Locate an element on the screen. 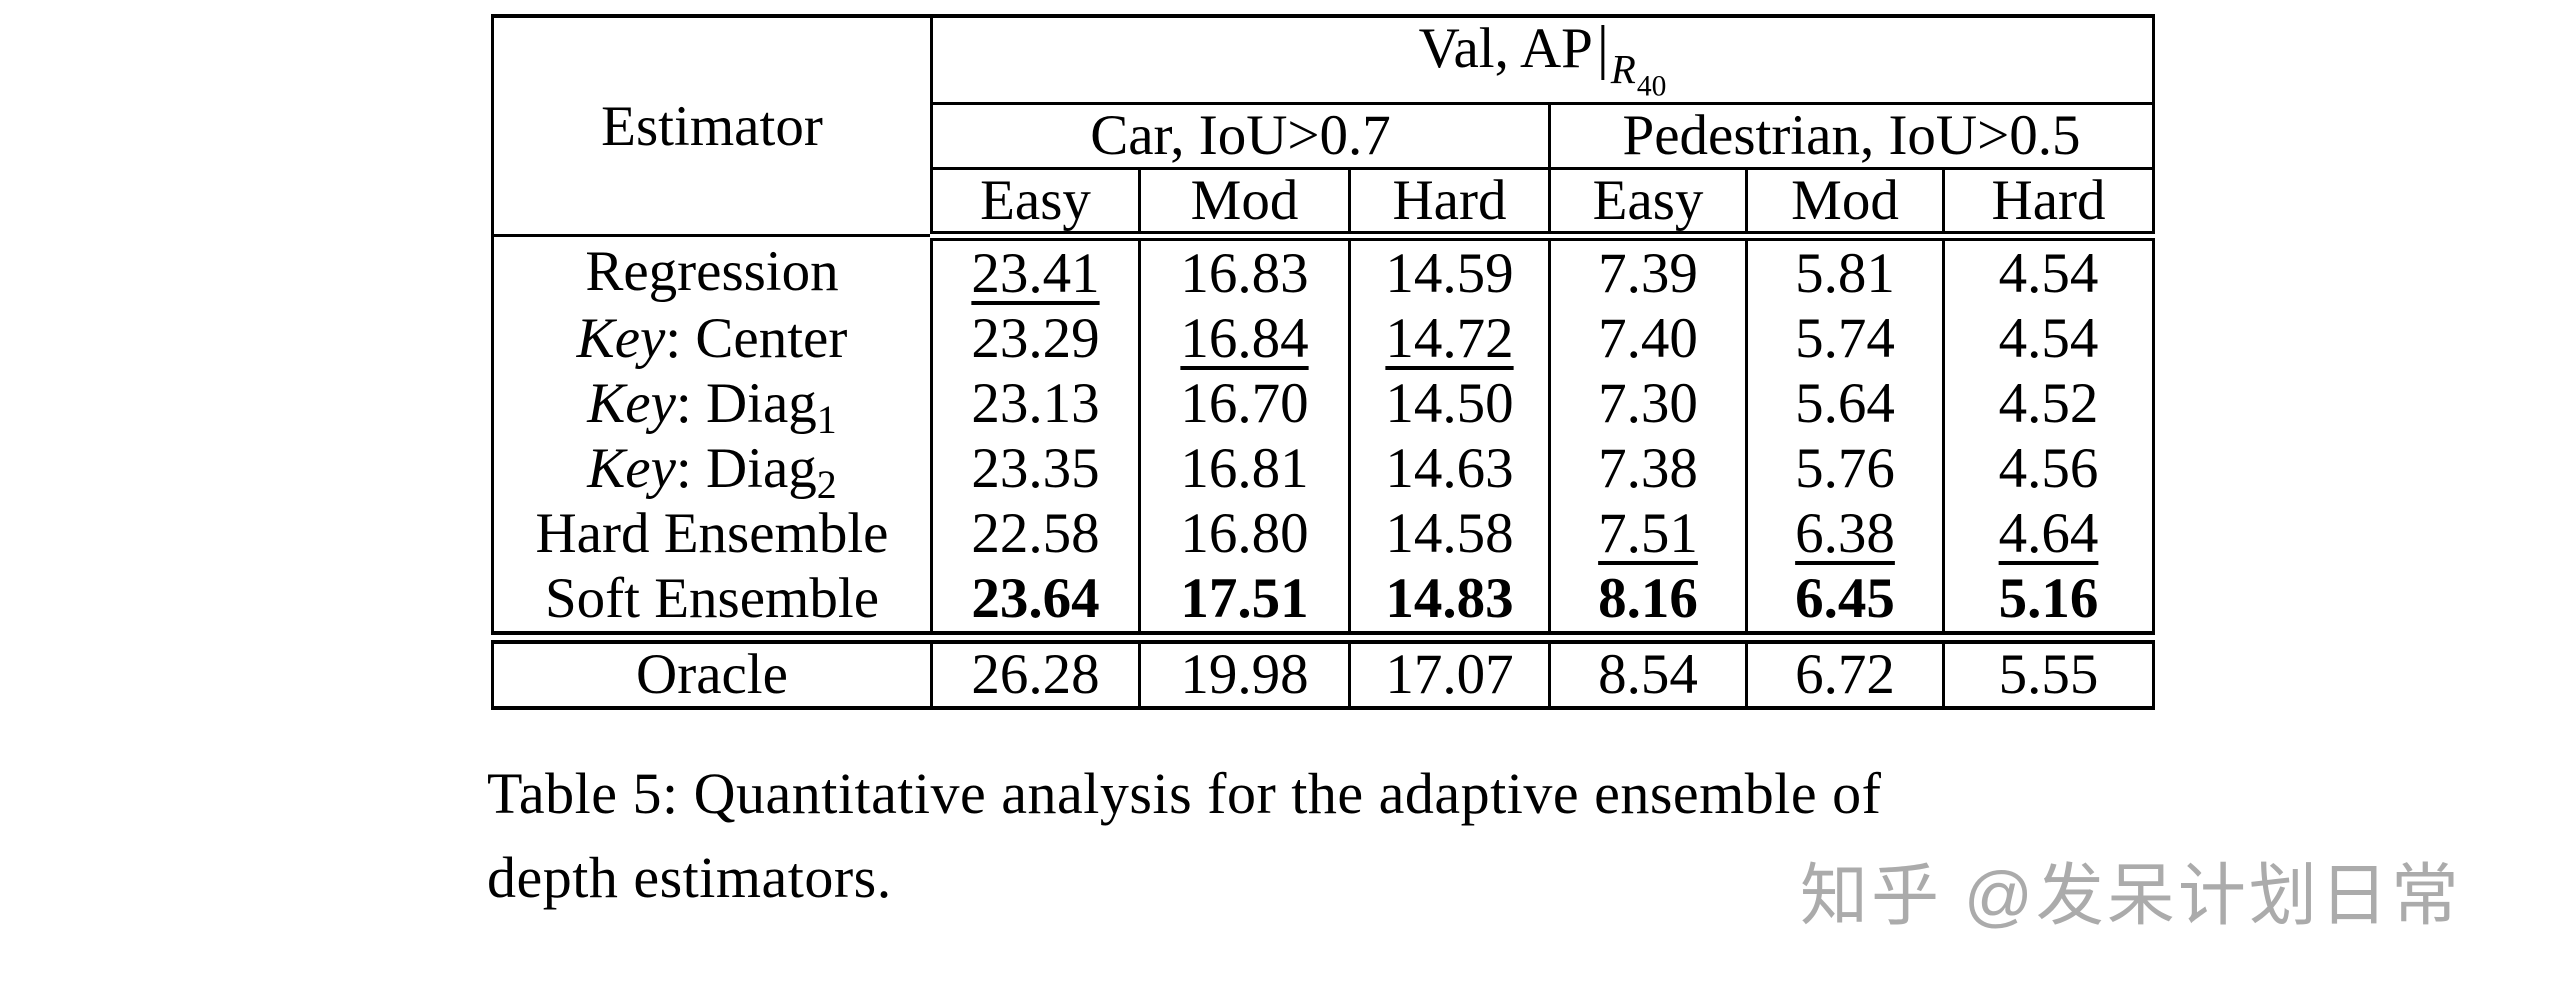  value-cell: 17.51 is located at coordinates (1244, 604).